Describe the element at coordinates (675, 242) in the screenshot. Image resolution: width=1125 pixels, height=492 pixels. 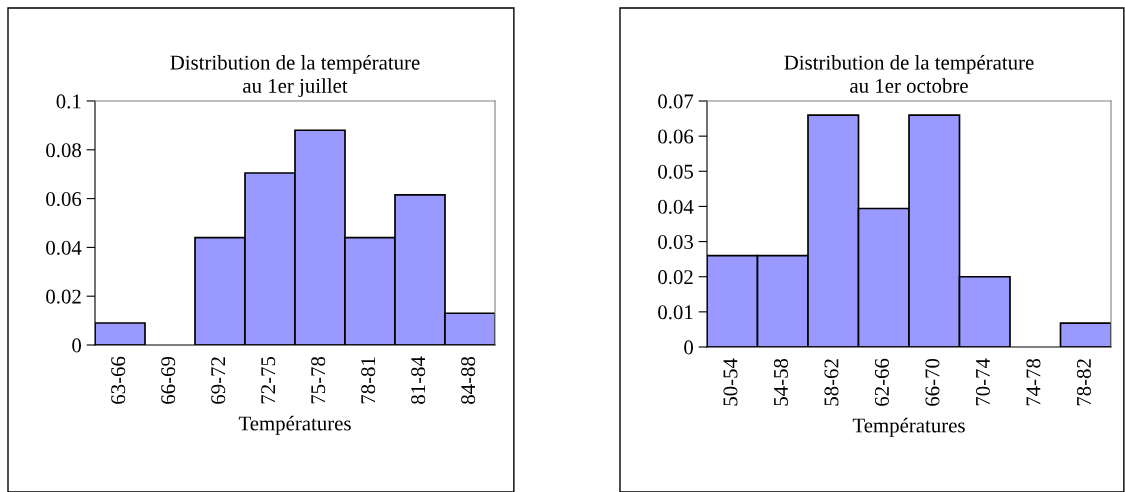
I see `y-tick-label: 0.03` at that location.